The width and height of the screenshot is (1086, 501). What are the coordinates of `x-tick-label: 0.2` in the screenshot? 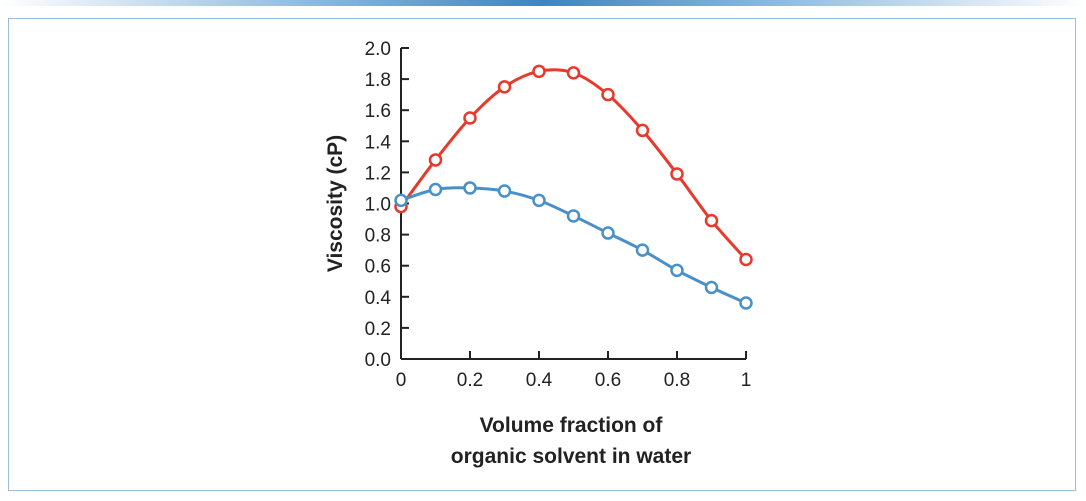 It's located at (470, 380).